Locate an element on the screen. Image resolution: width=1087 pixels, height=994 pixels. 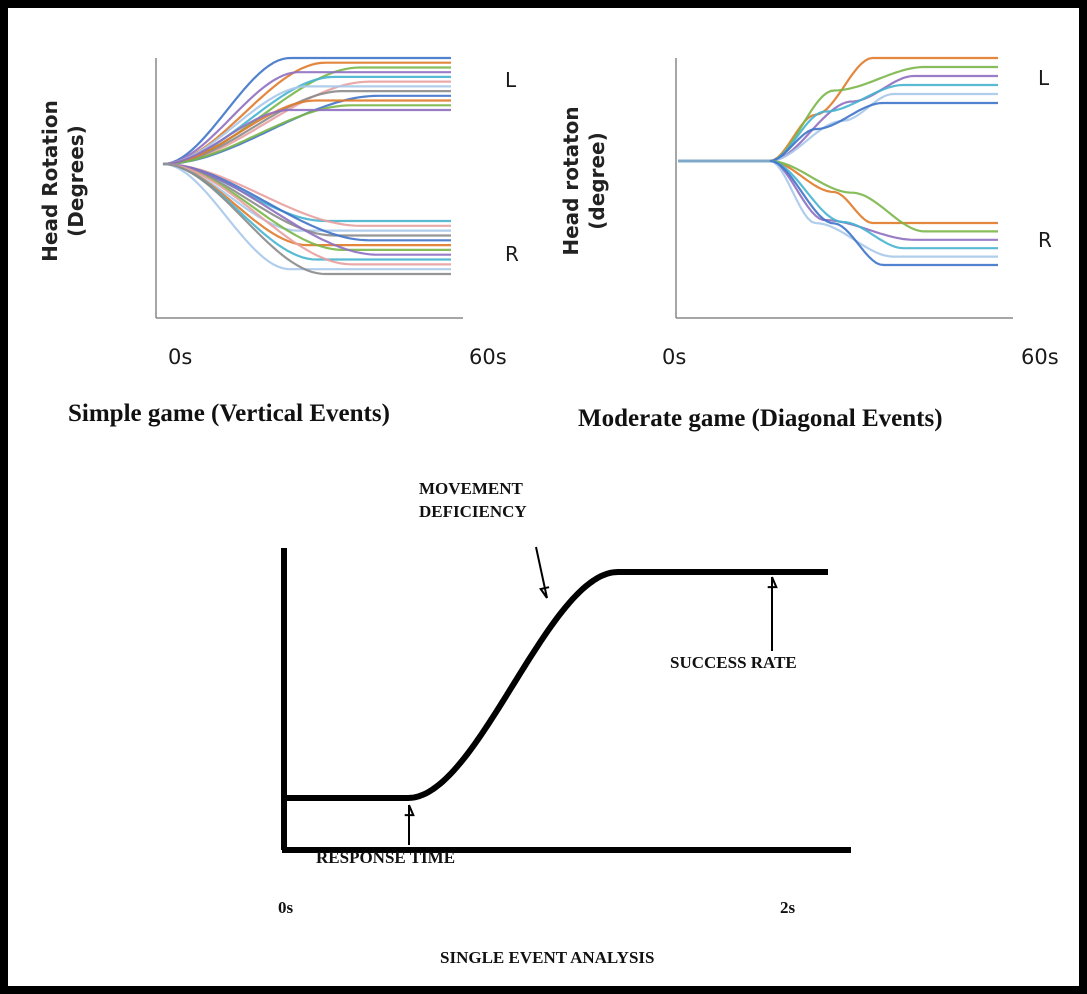
chart1-xtick-end: 60s is located at coordinates (488, 357).